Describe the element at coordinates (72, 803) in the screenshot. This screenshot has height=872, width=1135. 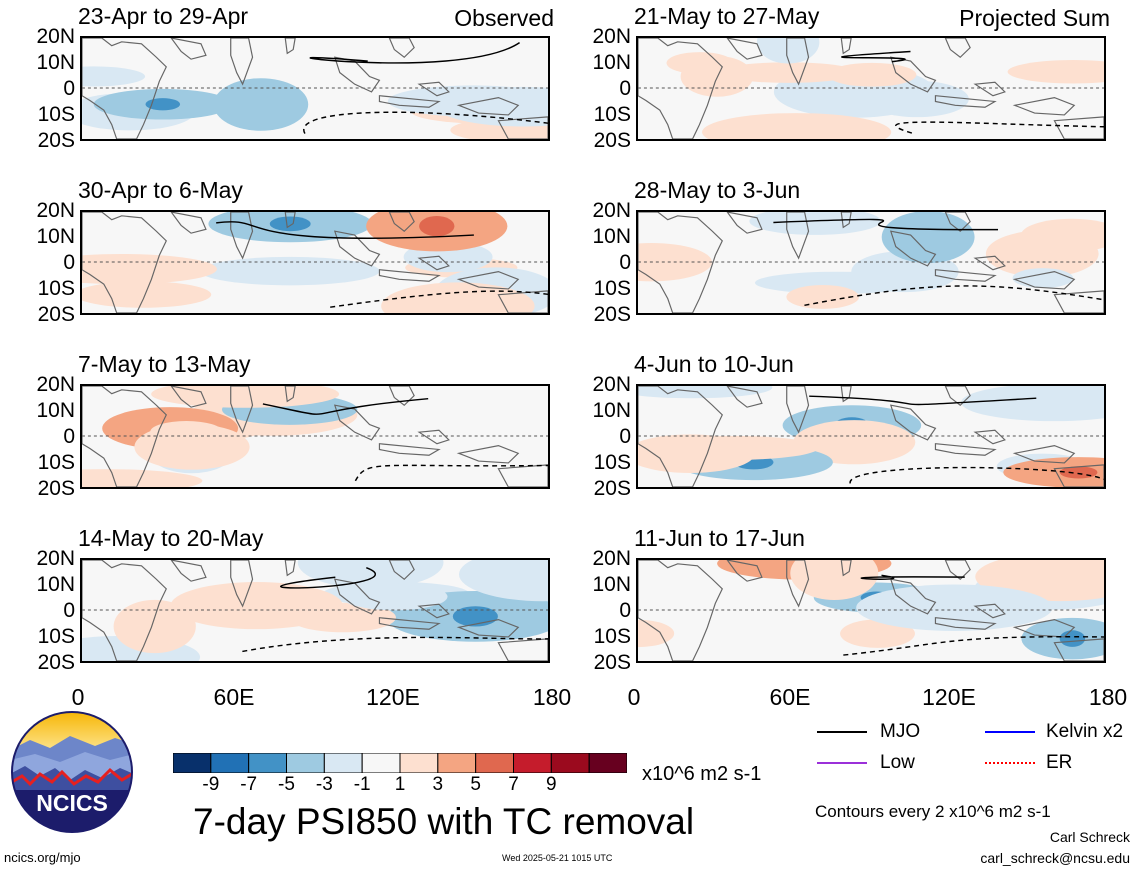
I see `logo-text: NCICS` at that location.